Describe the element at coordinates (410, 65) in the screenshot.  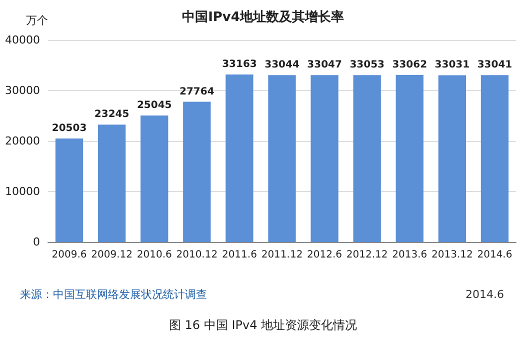
I see `data-label: 33062` at that location.